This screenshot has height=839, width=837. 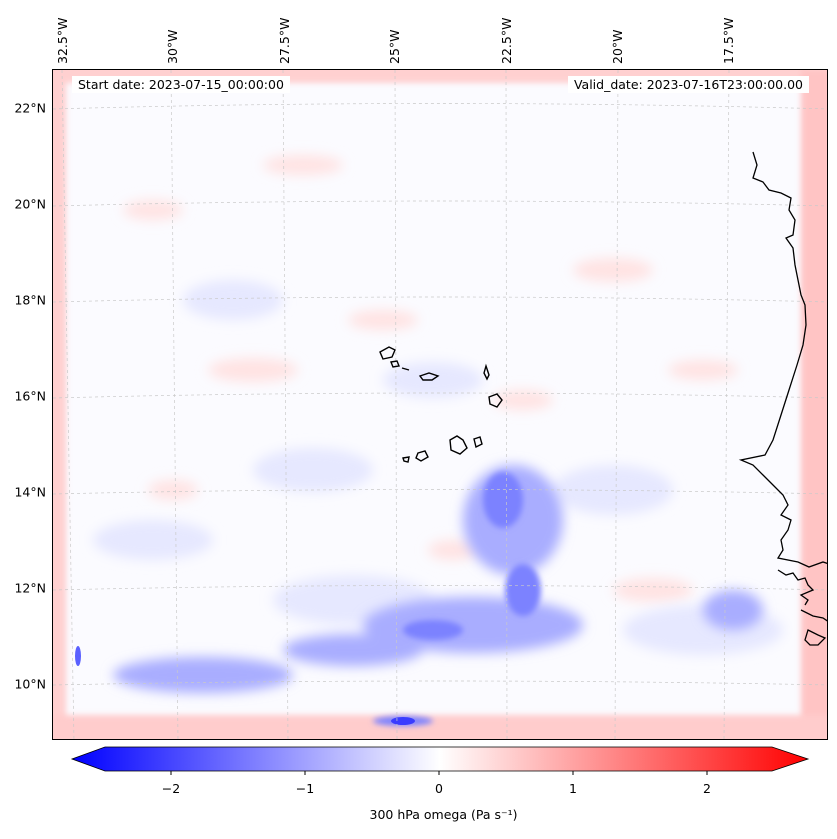 What do you see at coordinates (707, 788) in the screenshot?
I see `colorbar-tick: 2` at bounding box center [707, 788].